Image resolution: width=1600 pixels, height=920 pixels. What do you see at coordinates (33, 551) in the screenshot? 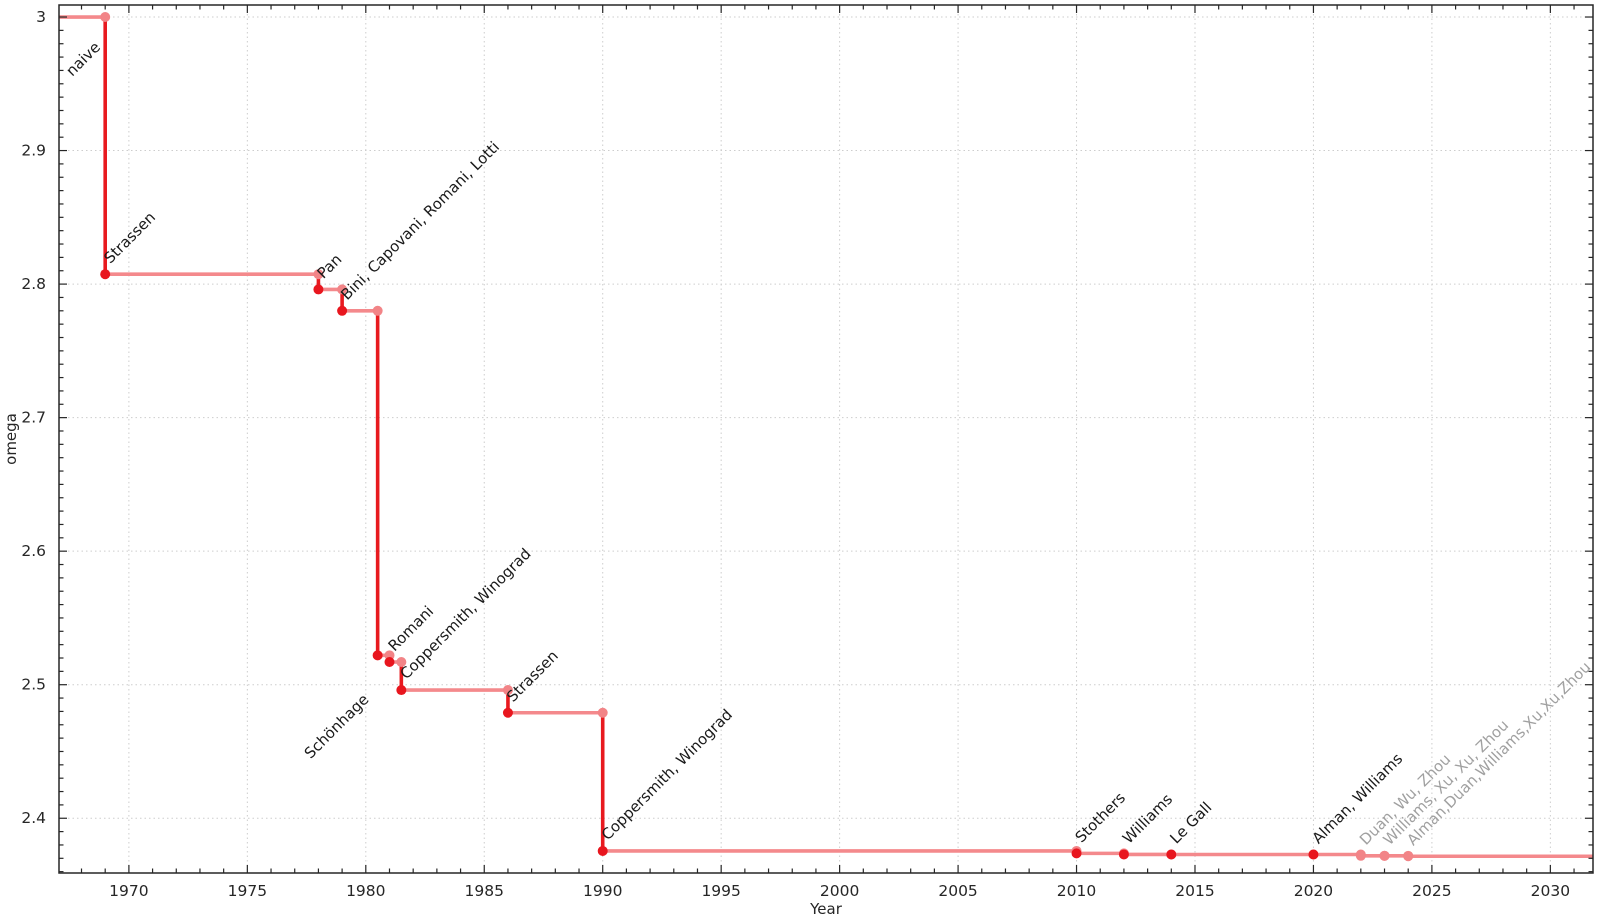
I see `y-tick-label-2.6: 2.6` at bounding box center [33, 551].